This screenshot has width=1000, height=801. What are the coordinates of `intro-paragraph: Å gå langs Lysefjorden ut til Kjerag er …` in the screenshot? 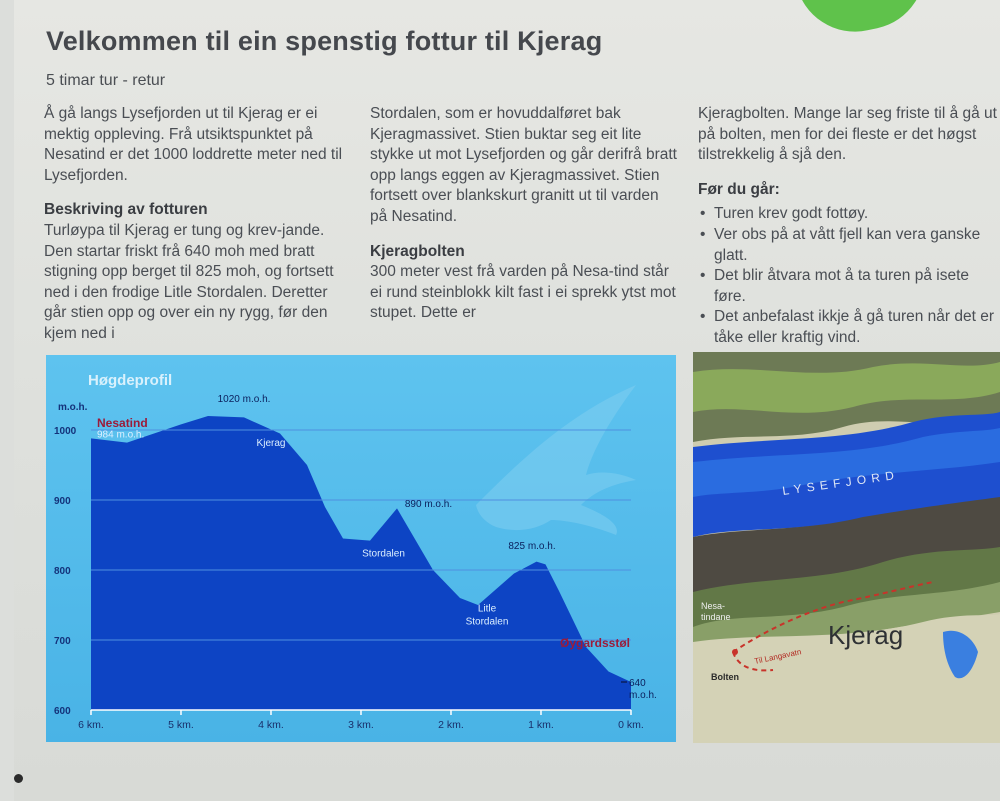 It's located at (193, 144).